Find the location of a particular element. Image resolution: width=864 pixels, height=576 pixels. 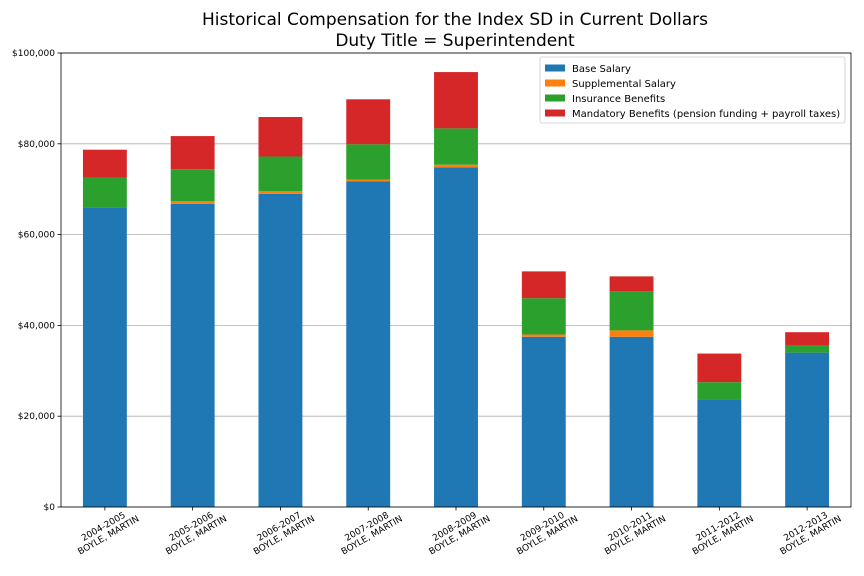

legend-box is located at coordinates (692, 90).